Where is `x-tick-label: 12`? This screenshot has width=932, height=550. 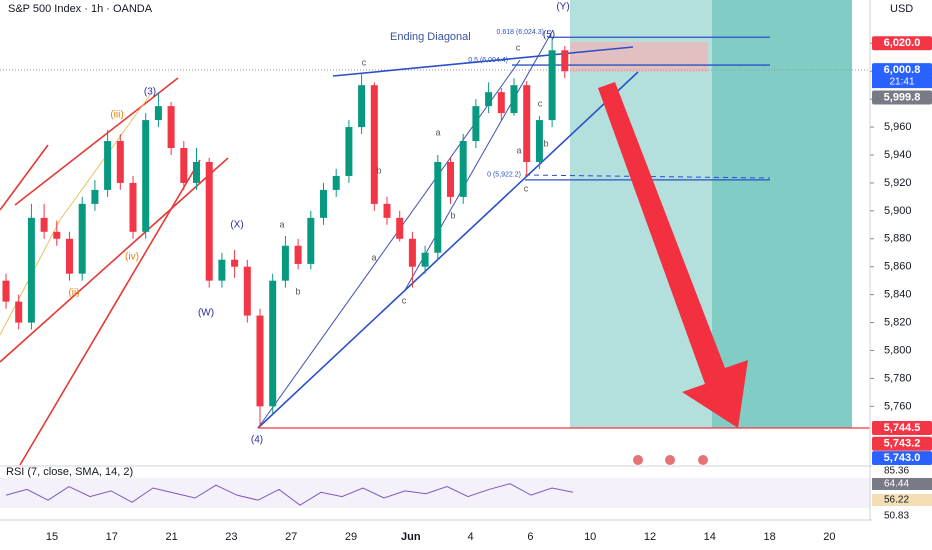 x-tick-label: 12 is located at coordinates (650, 537).